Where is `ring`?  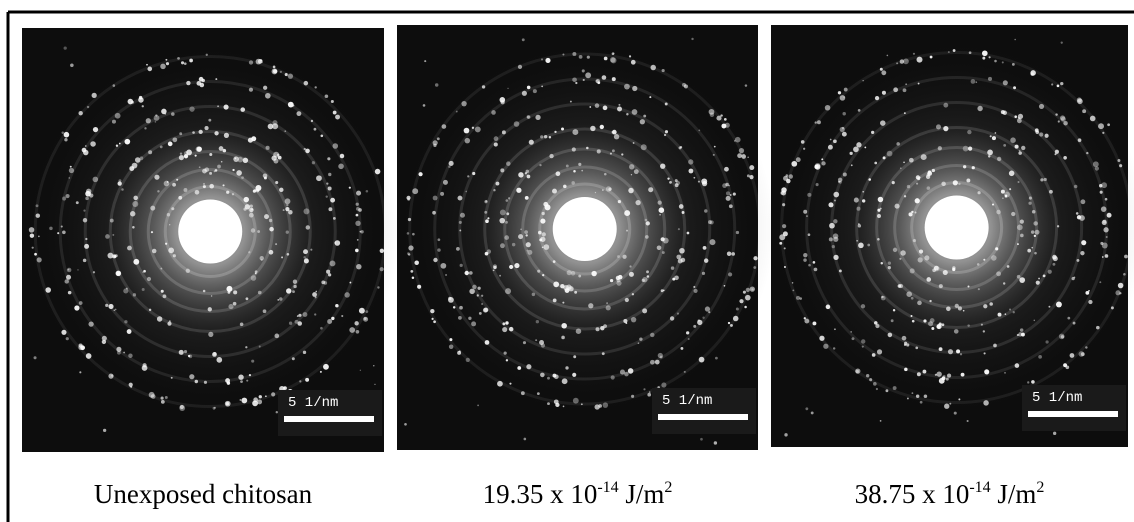 ring is located at coordinates (585, 229).